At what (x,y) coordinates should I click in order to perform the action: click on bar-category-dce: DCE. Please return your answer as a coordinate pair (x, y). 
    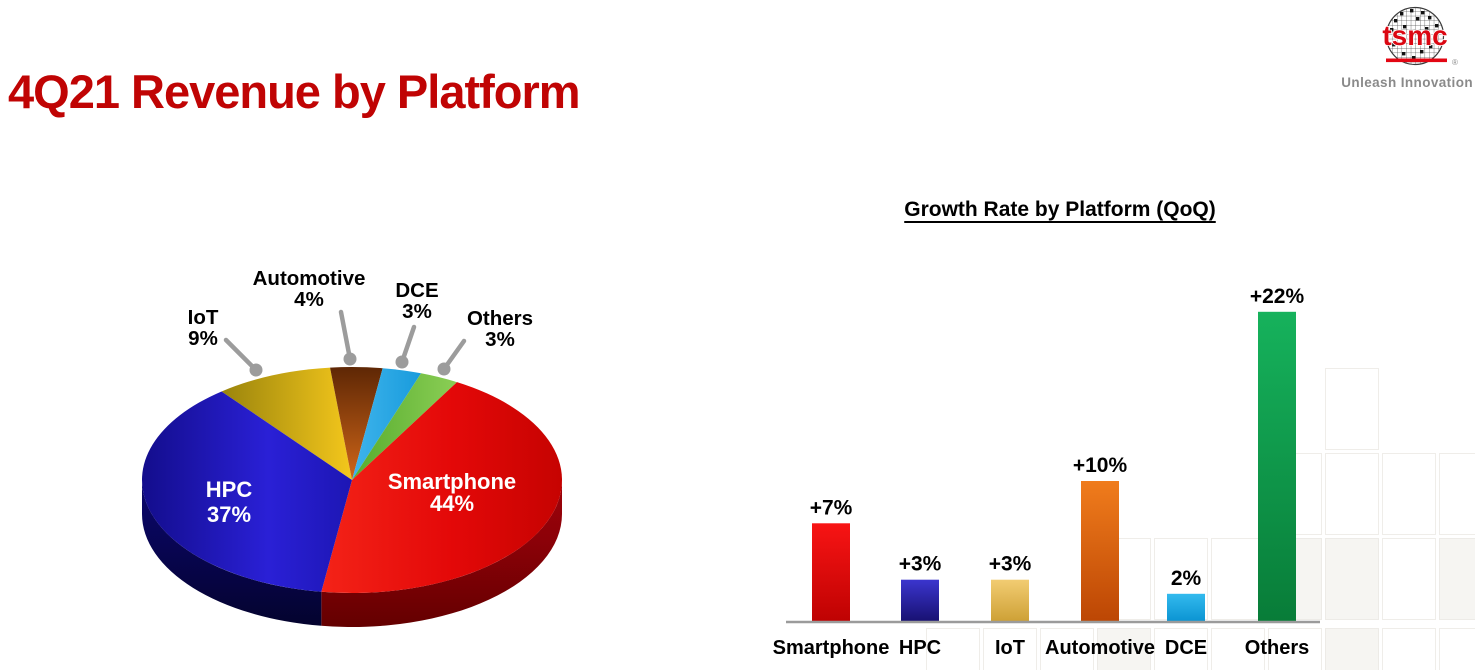
    Looking at the image, I should click on (1186, 648).